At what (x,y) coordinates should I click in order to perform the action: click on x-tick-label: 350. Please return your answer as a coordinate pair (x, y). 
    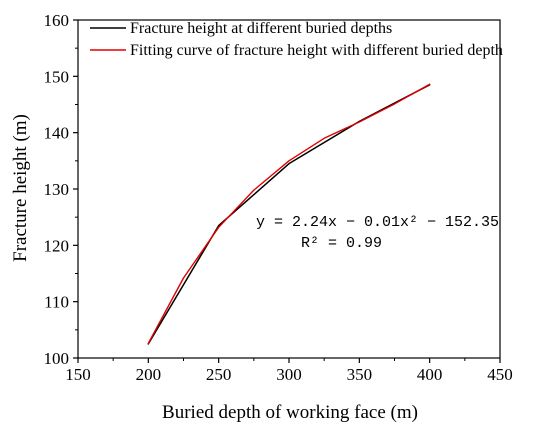
    Looking at the image, I should click on (360, 374).